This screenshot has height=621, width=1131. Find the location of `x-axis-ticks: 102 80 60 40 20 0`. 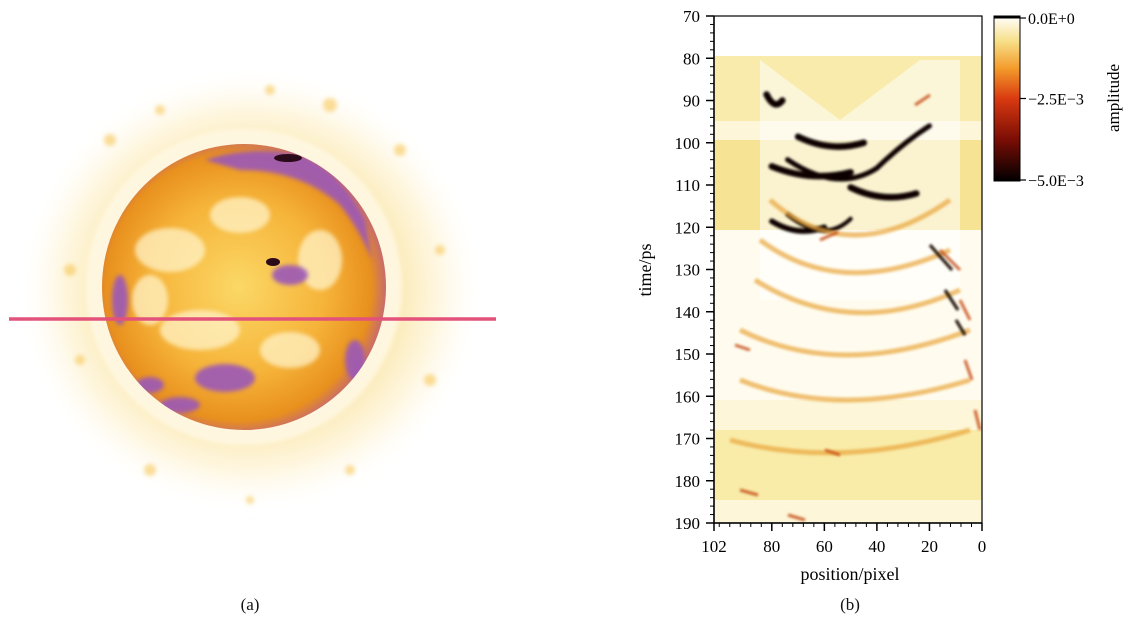

x-axis-ticks: 102 80 60 40 20 0 is located at coordinates (843, 539).